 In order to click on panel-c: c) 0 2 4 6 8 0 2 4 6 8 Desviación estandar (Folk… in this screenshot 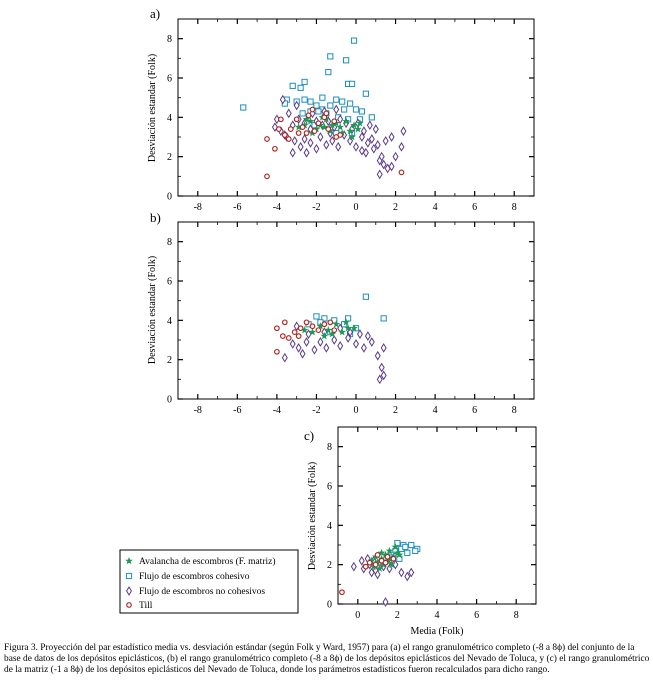, I will do `click(420, 531)`.